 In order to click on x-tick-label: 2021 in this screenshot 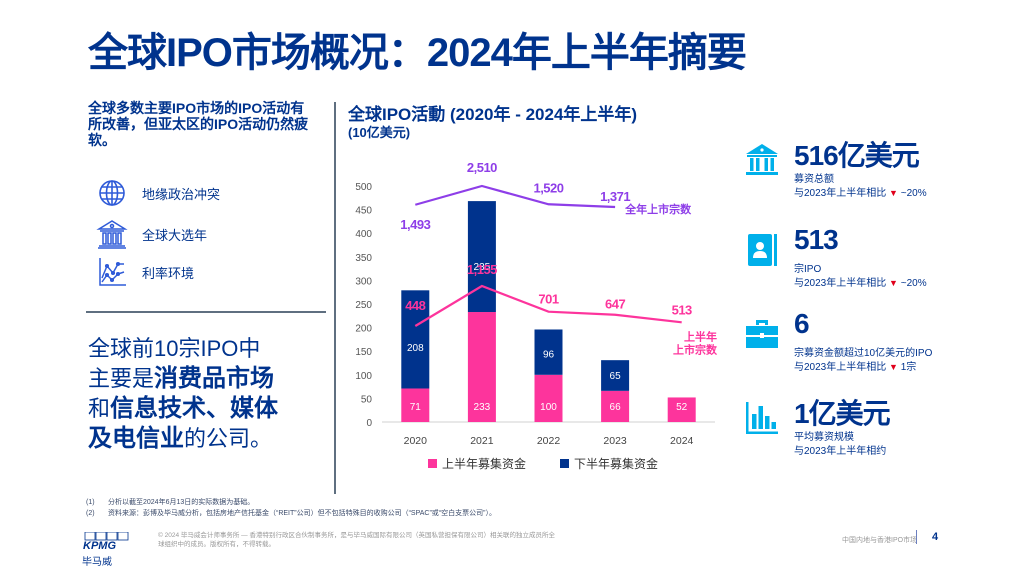, I will do `click(482, 441)`.